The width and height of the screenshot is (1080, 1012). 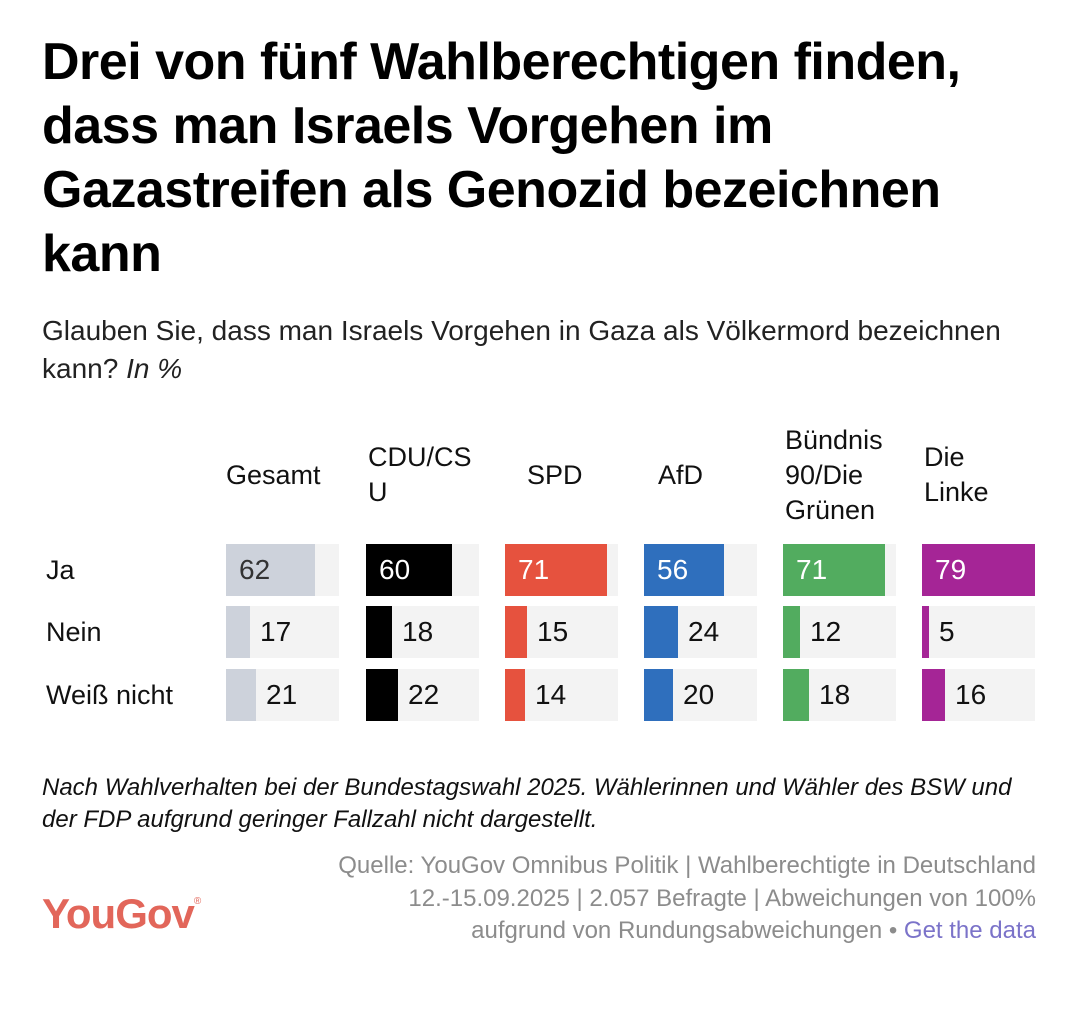 I want to click on row-label: Weiß nicht, so click(x=110, y=695).